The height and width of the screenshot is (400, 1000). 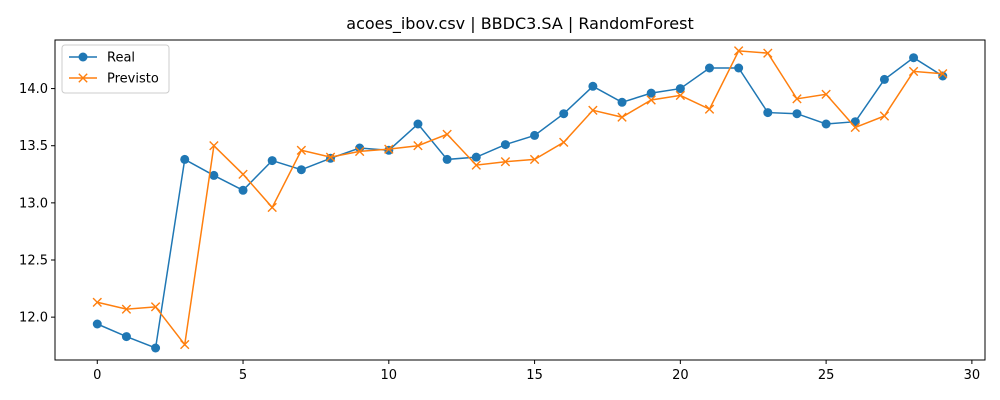 What do you see at coordinates (97, 375) in the screenshot?
I see `x-tick-label: 0` at bounding box center [97, 375].